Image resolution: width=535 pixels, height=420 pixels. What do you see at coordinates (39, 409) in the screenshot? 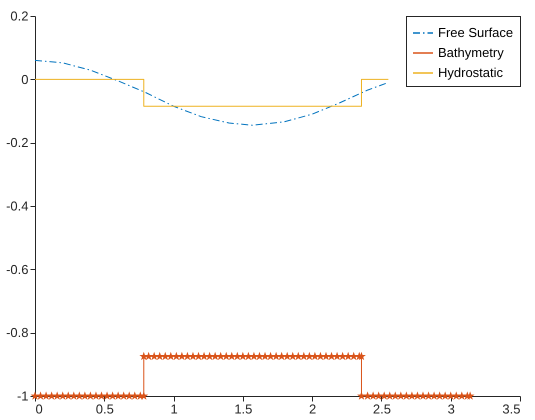
I see `x-tick-label: 0` at bounding box center [39, 409].